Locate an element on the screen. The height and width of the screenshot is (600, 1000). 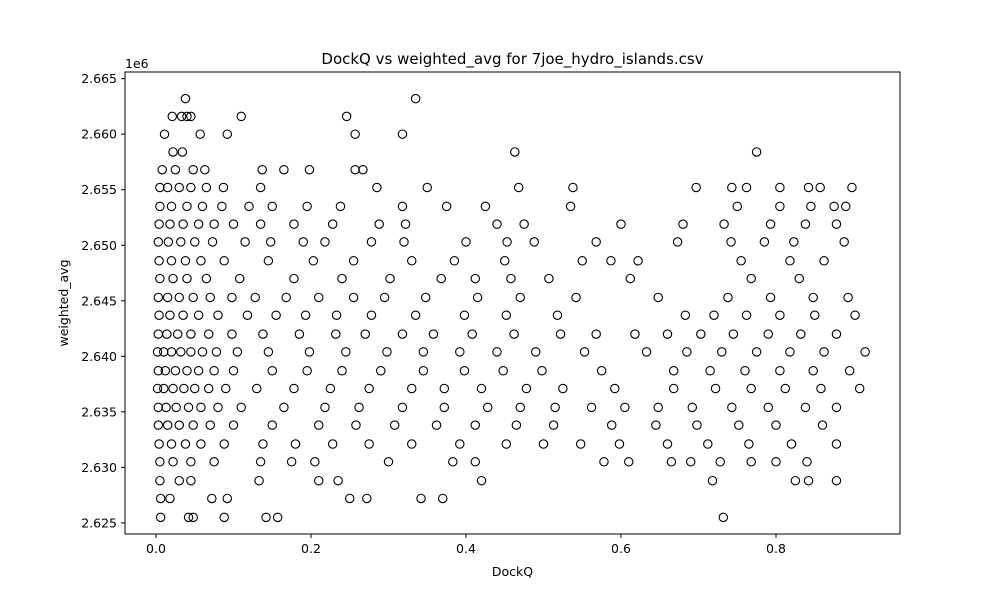
x-axis-label: DockQ is located at coordinates (512, 571).